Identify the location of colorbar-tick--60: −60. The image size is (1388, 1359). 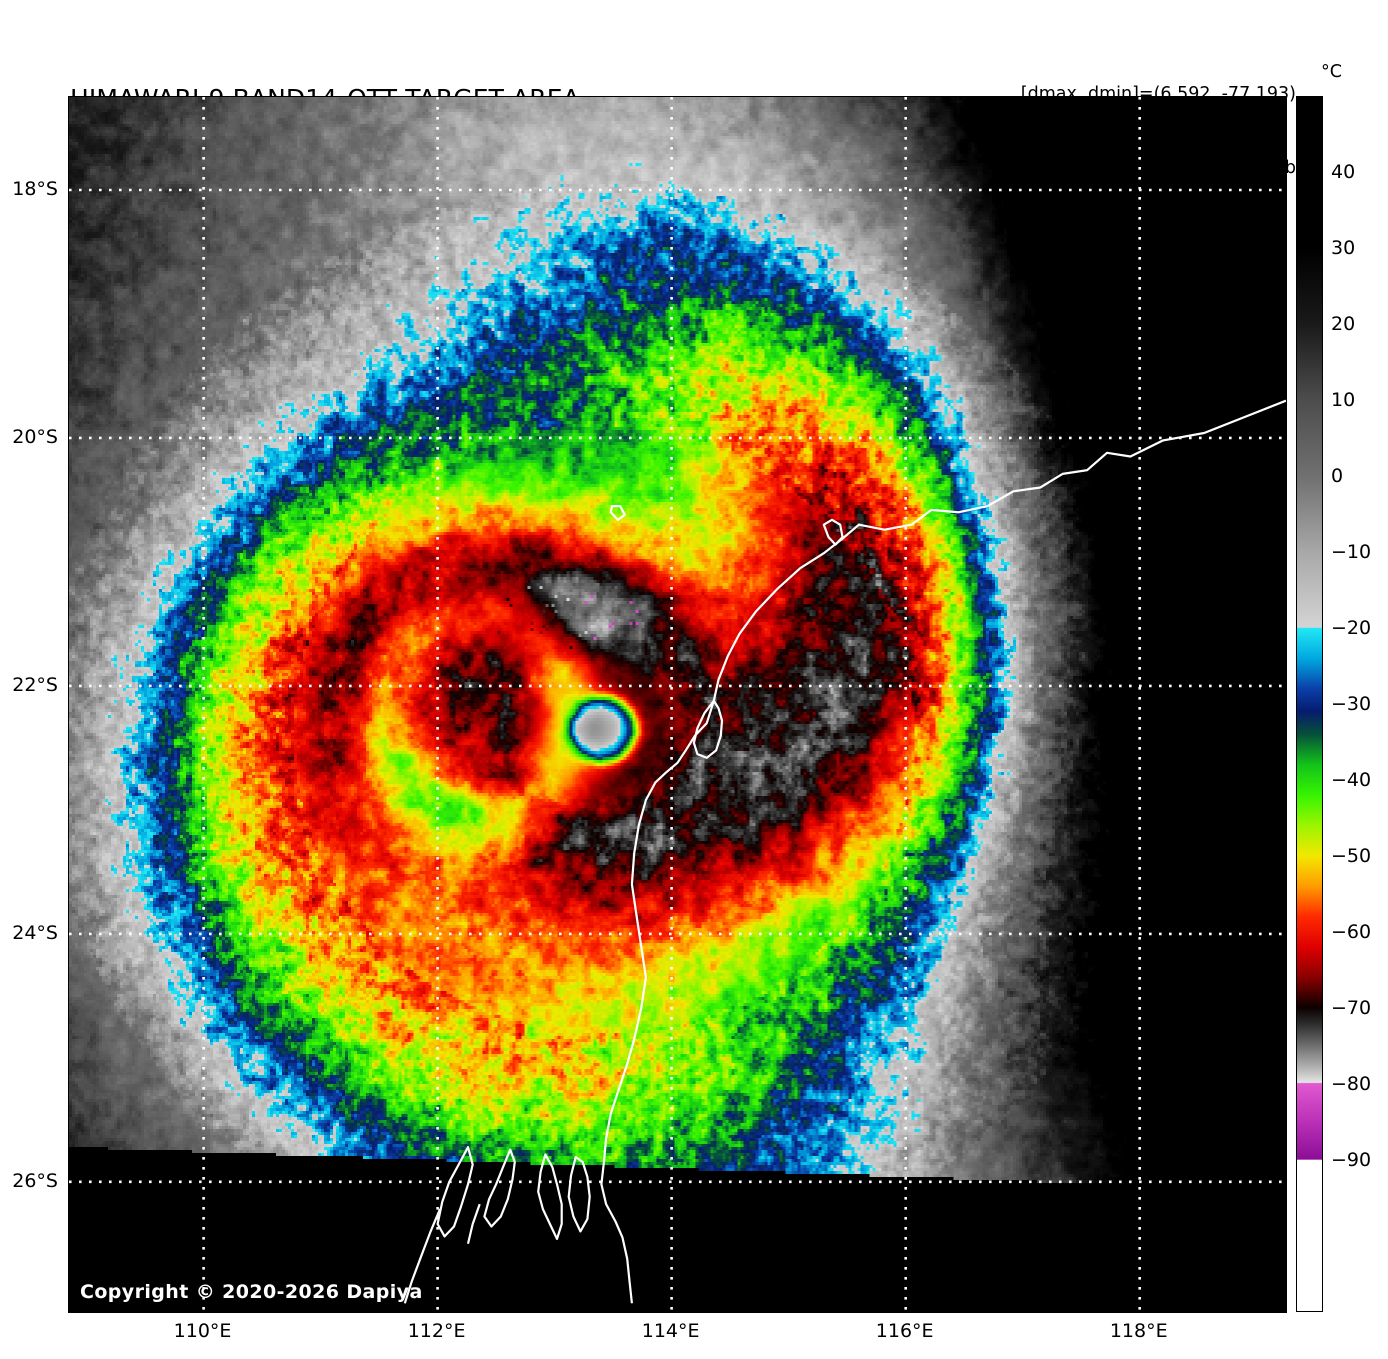
(1351, 932).